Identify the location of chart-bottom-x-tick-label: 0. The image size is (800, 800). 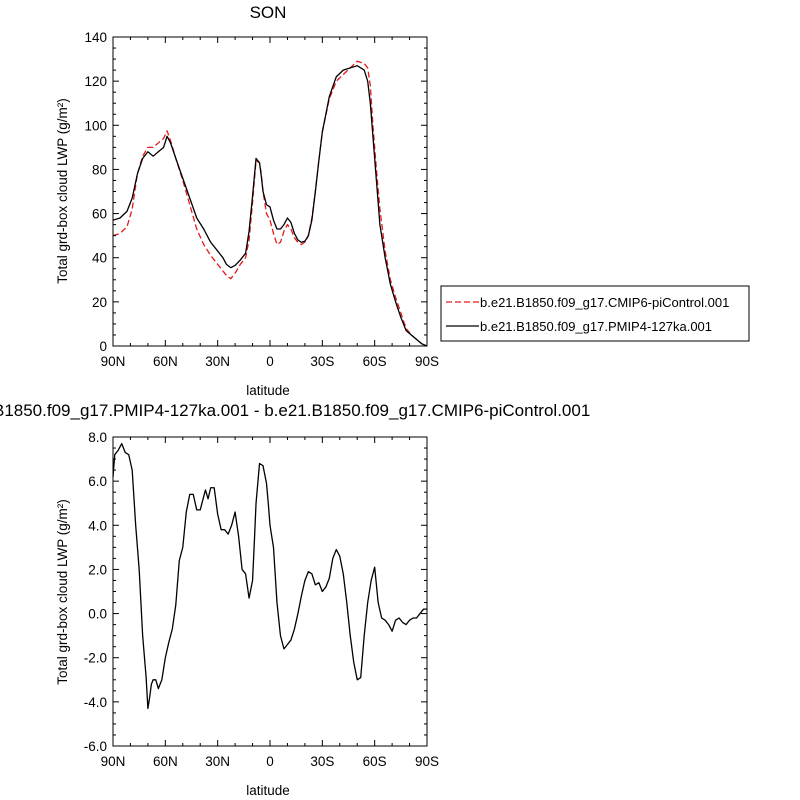
(270, 761).